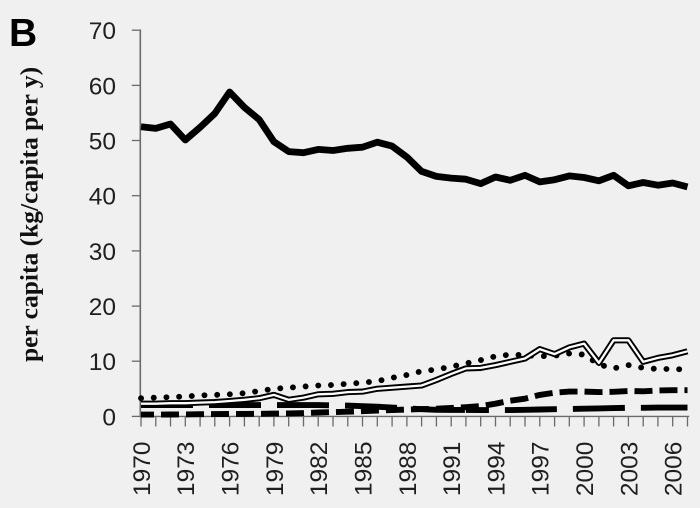 This screenshot has width=700, height=508. Describe the element at coordinates (496, 469) in the screenshot. I see `svg-text: 1994` at that location.